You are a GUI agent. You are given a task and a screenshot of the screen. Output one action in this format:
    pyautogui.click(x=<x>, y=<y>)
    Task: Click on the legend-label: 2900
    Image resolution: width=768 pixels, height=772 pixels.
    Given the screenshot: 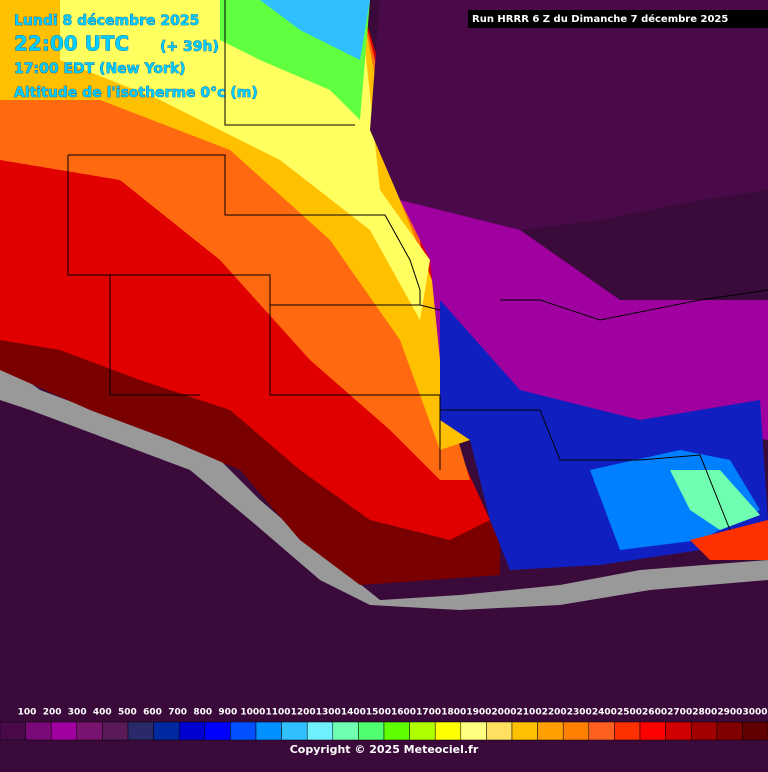 What is the action you would take?
    pyautogui.click(x=729, y=713)
    